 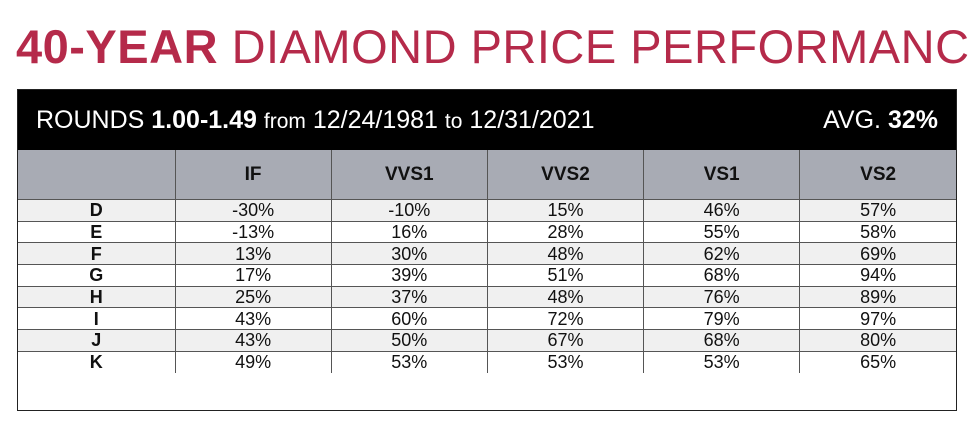 What do you see at coordinates (97, 254) in the screenshot?
I see `row-label: F` at bounding box center [97, 254].